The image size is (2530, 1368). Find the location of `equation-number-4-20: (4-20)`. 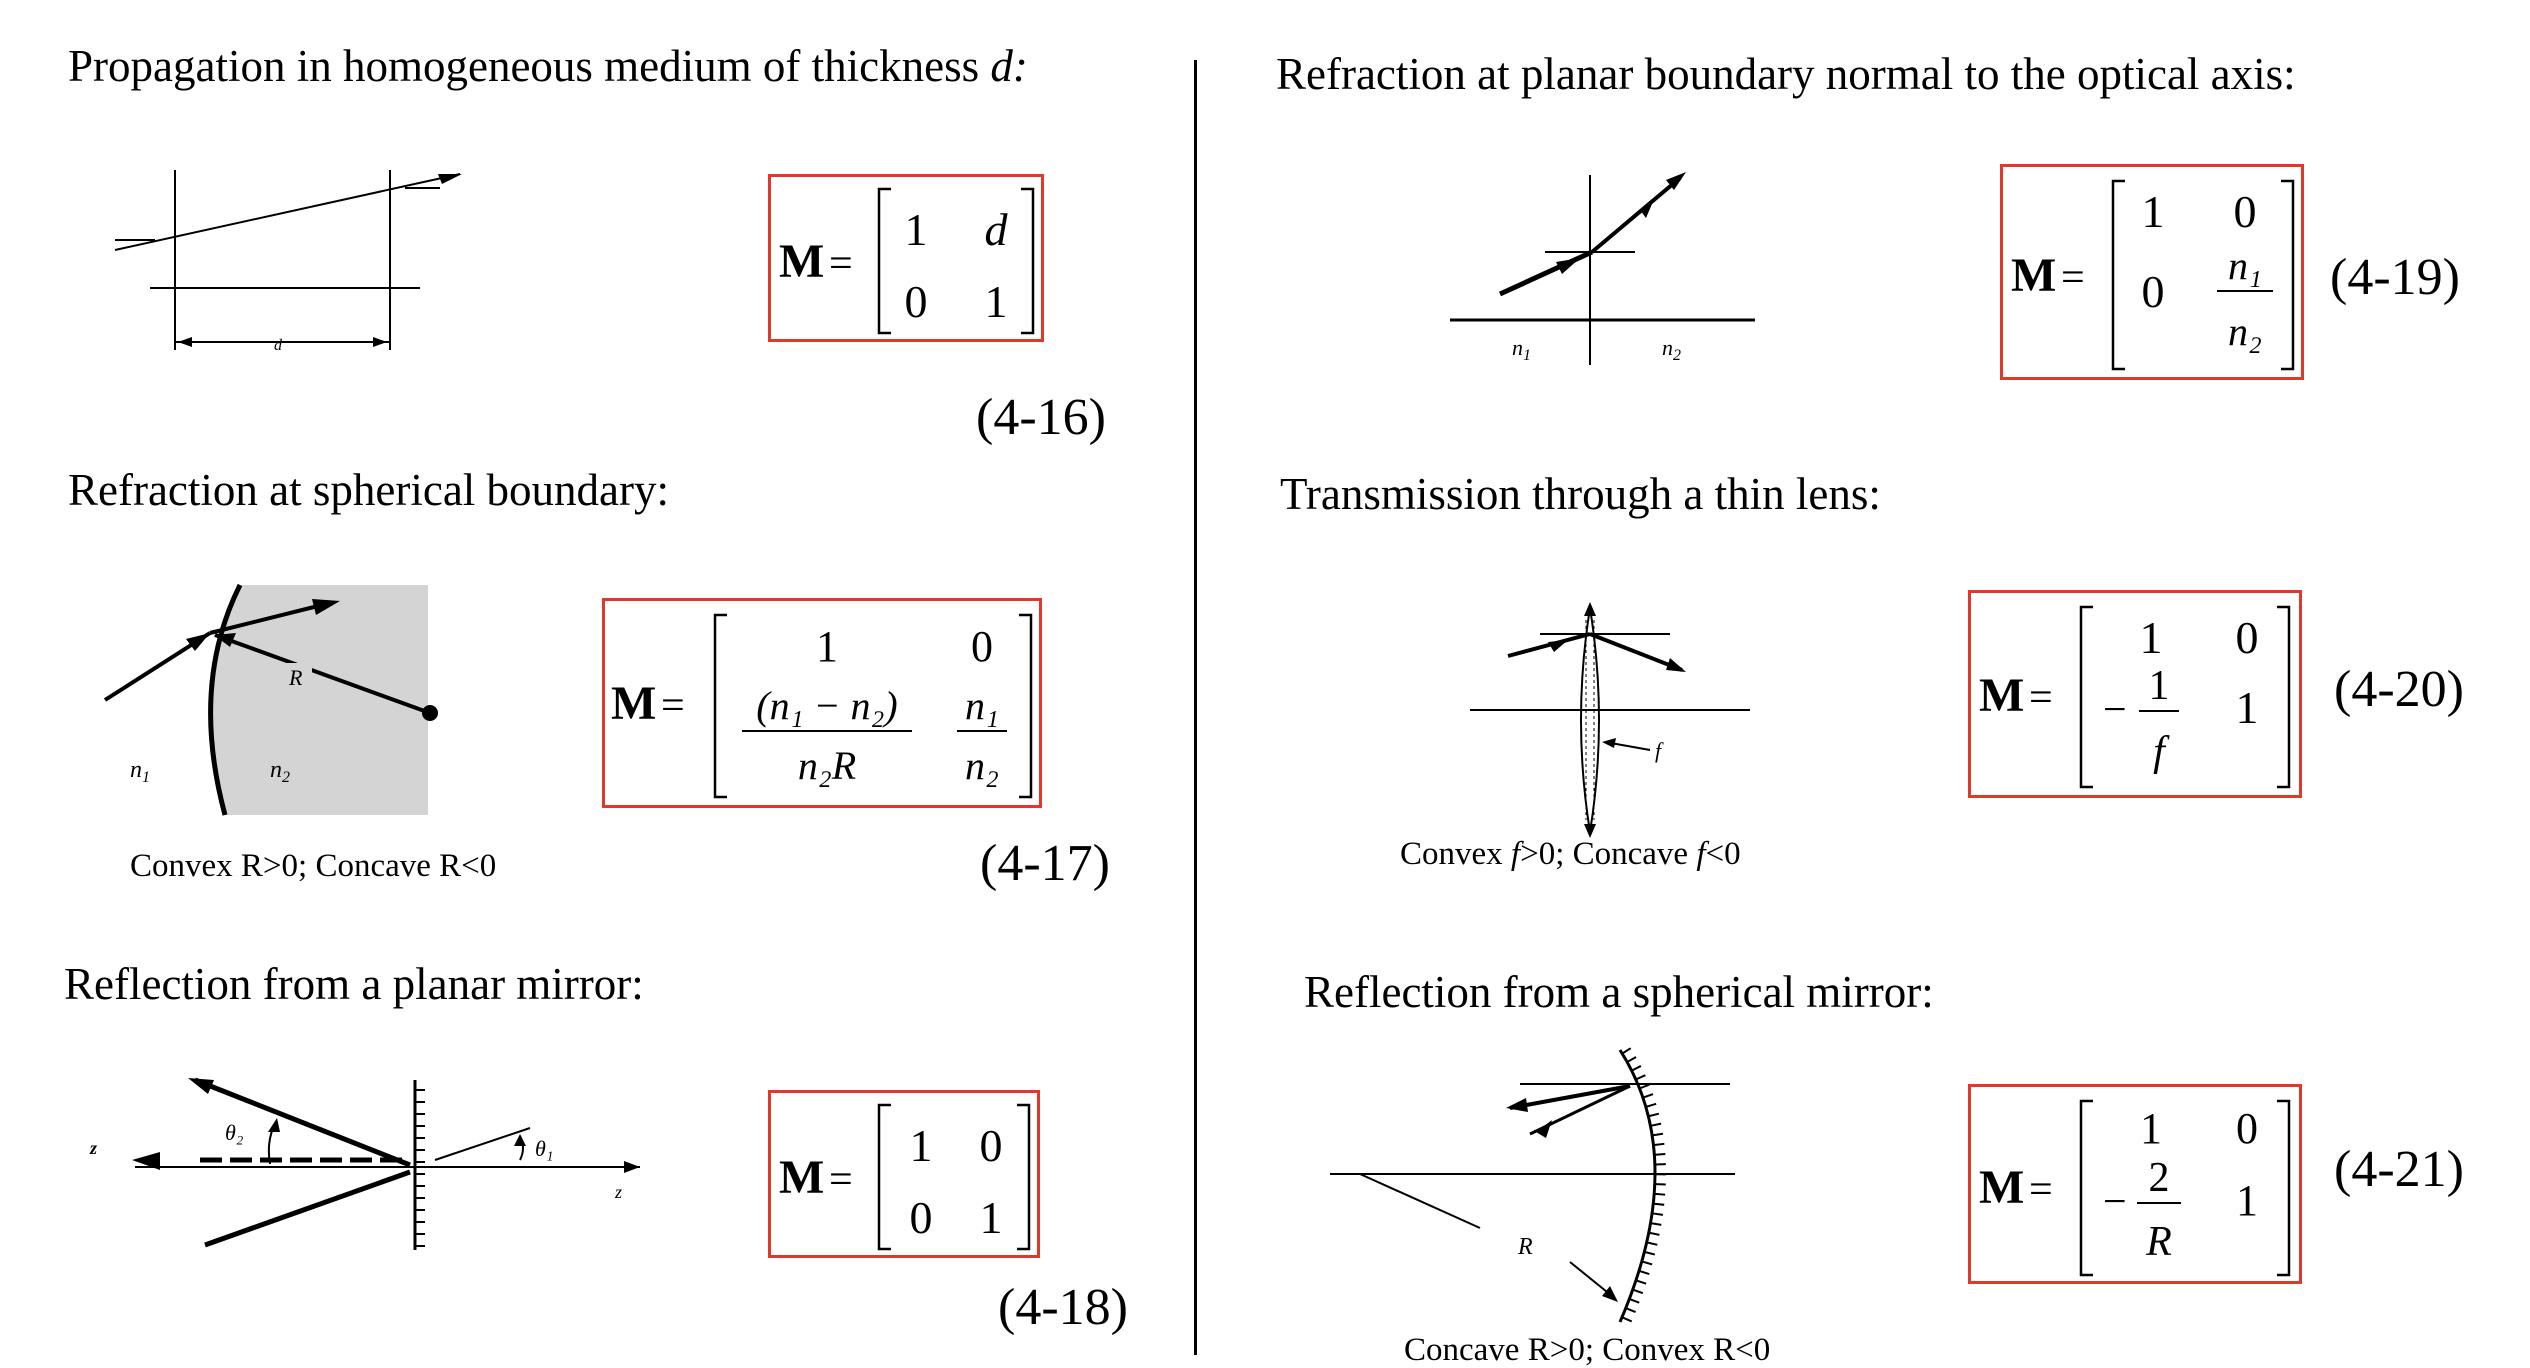

equation-number-4-20: (4-20) is located at coordinates (2399, 689).